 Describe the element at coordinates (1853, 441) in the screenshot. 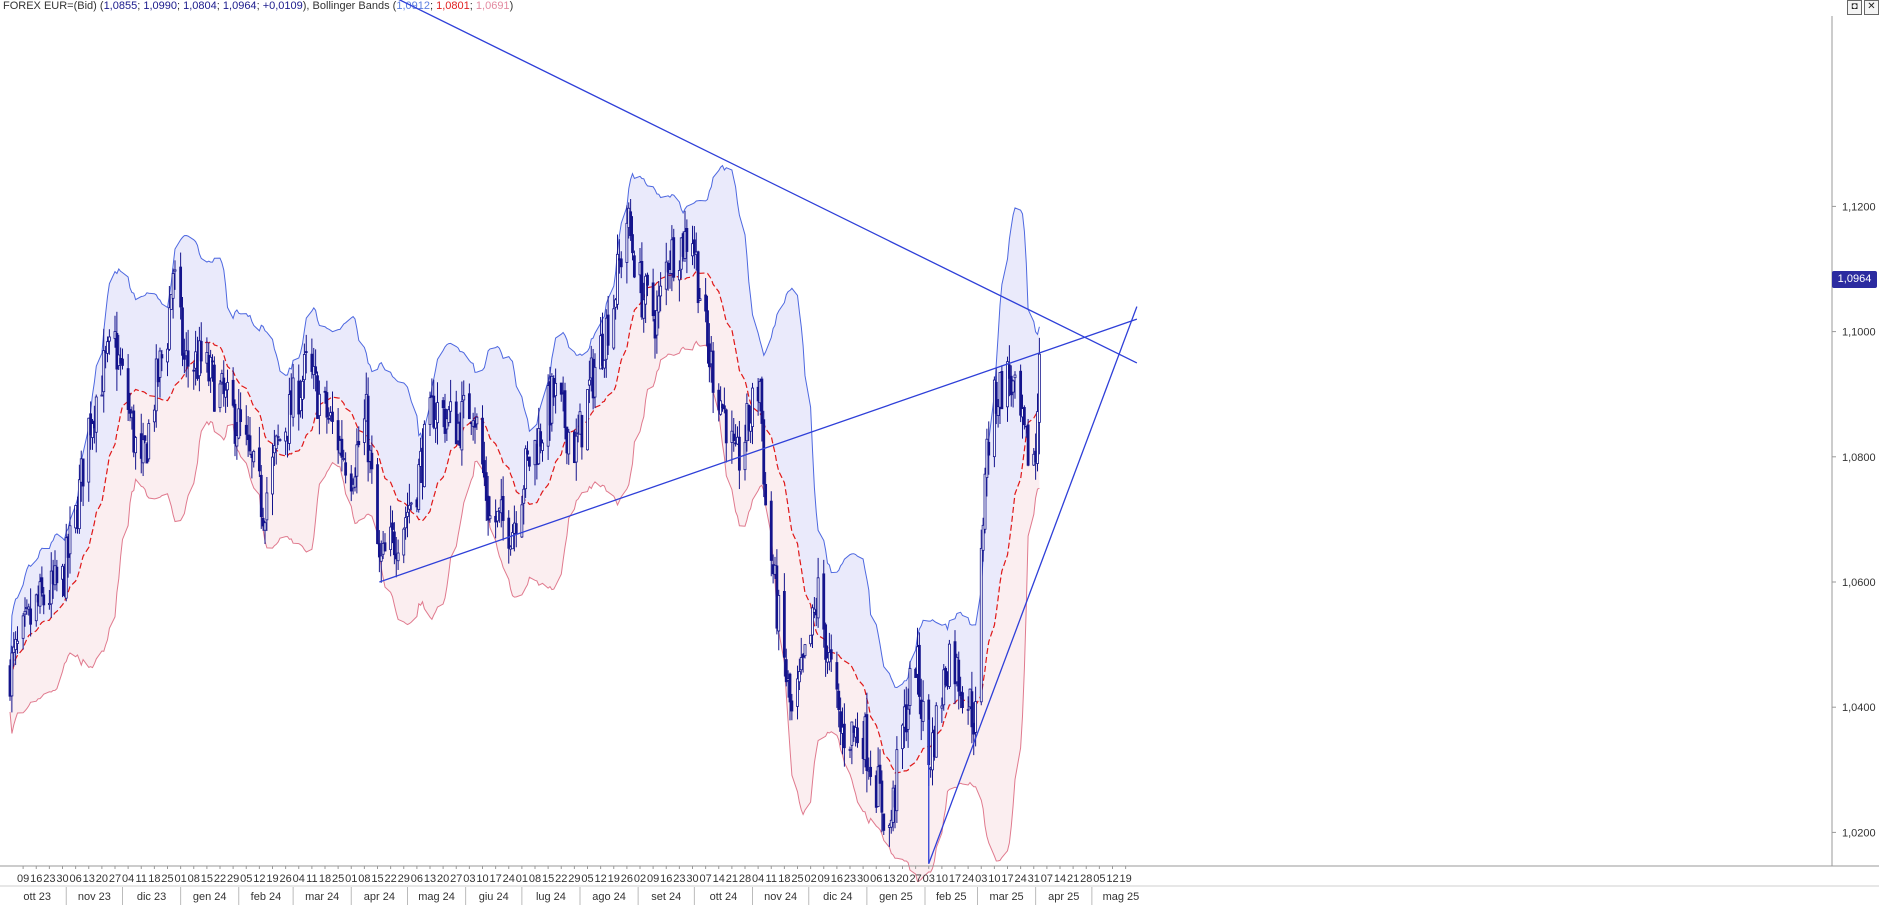

I see `y-axis: 1,0200 1,0400 1,0600 1,0800 1,1000 1,1200` at that location.